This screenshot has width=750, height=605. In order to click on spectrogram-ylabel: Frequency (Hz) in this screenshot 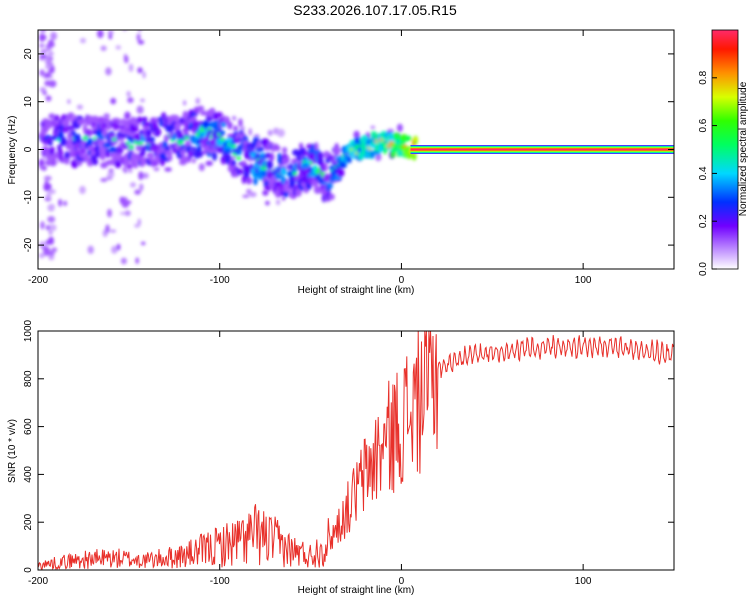, I will do `click(12, 150)`.